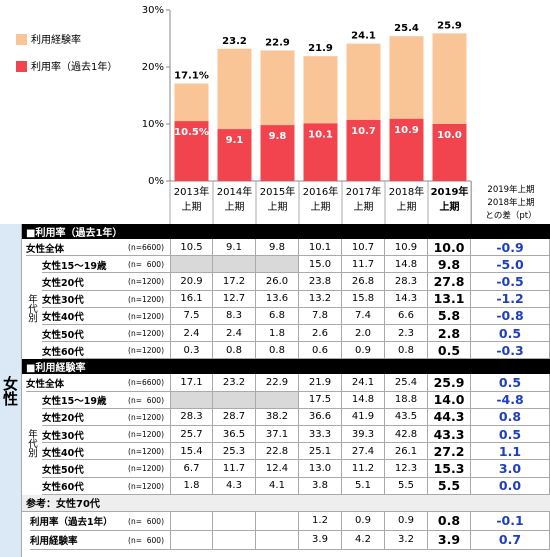  What do you see at coordinates (363, 248) in the screenshot?
I see `table-cell: 10.7` at bounding box center [363, 248].